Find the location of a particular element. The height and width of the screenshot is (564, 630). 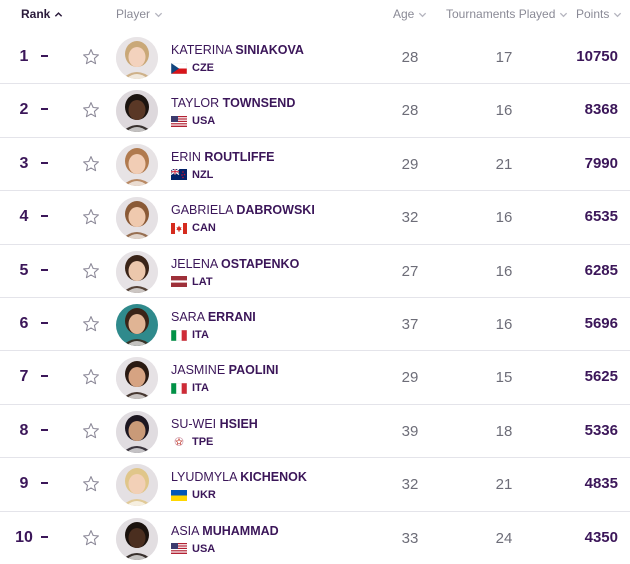

player-points: 10750 is located at coordinates (597, 56).